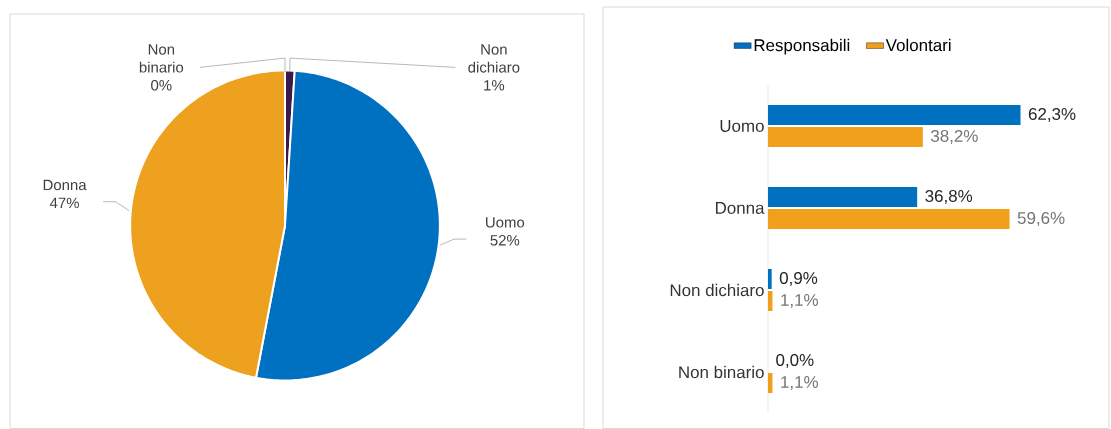 The height and width of the screenshot is (429, 1111). I want to click on data-label: 47%, so click(64, 203).